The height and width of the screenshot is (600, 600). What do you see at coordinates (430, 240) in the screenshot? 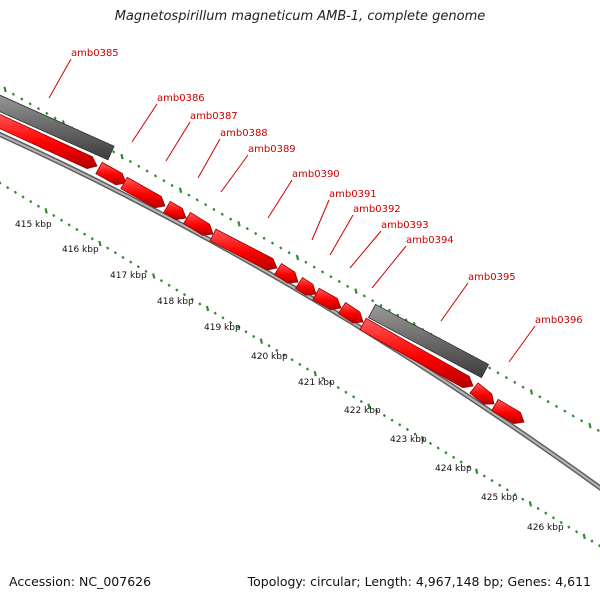
I see `gene-label: amb0394` at bounding box center [430, 240].